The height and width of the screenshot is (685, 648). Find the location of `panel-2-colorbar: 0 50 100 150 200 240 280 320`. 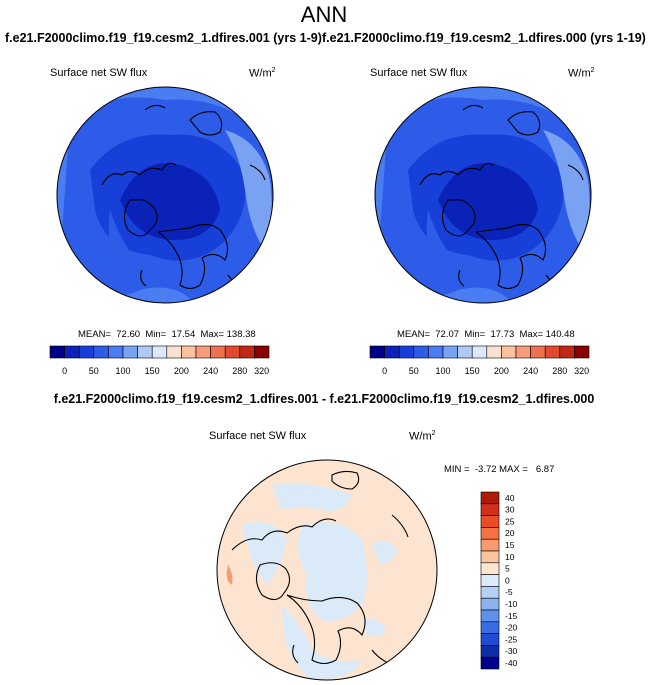

panel-2-colorbar: 0 50 100 150 200 240 280 320 is located at coordinates (479, 360).